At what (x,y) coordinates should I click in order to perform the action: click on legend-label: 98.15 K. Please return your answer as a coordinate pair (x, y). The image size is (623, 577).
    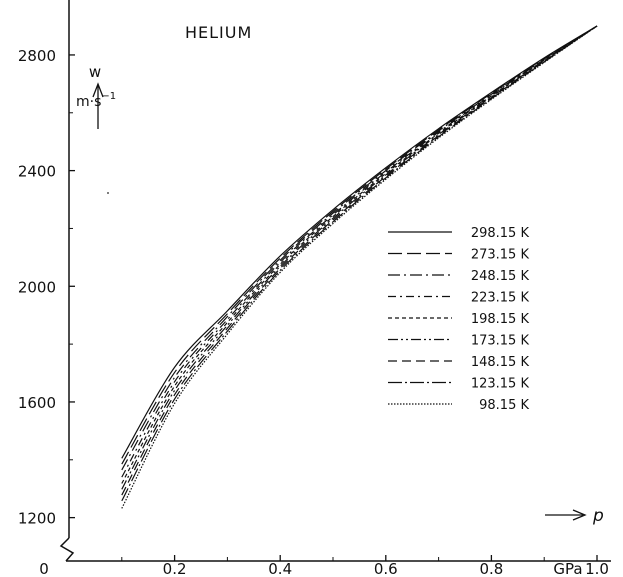
    Looking at the image, I should click on (504, 405).